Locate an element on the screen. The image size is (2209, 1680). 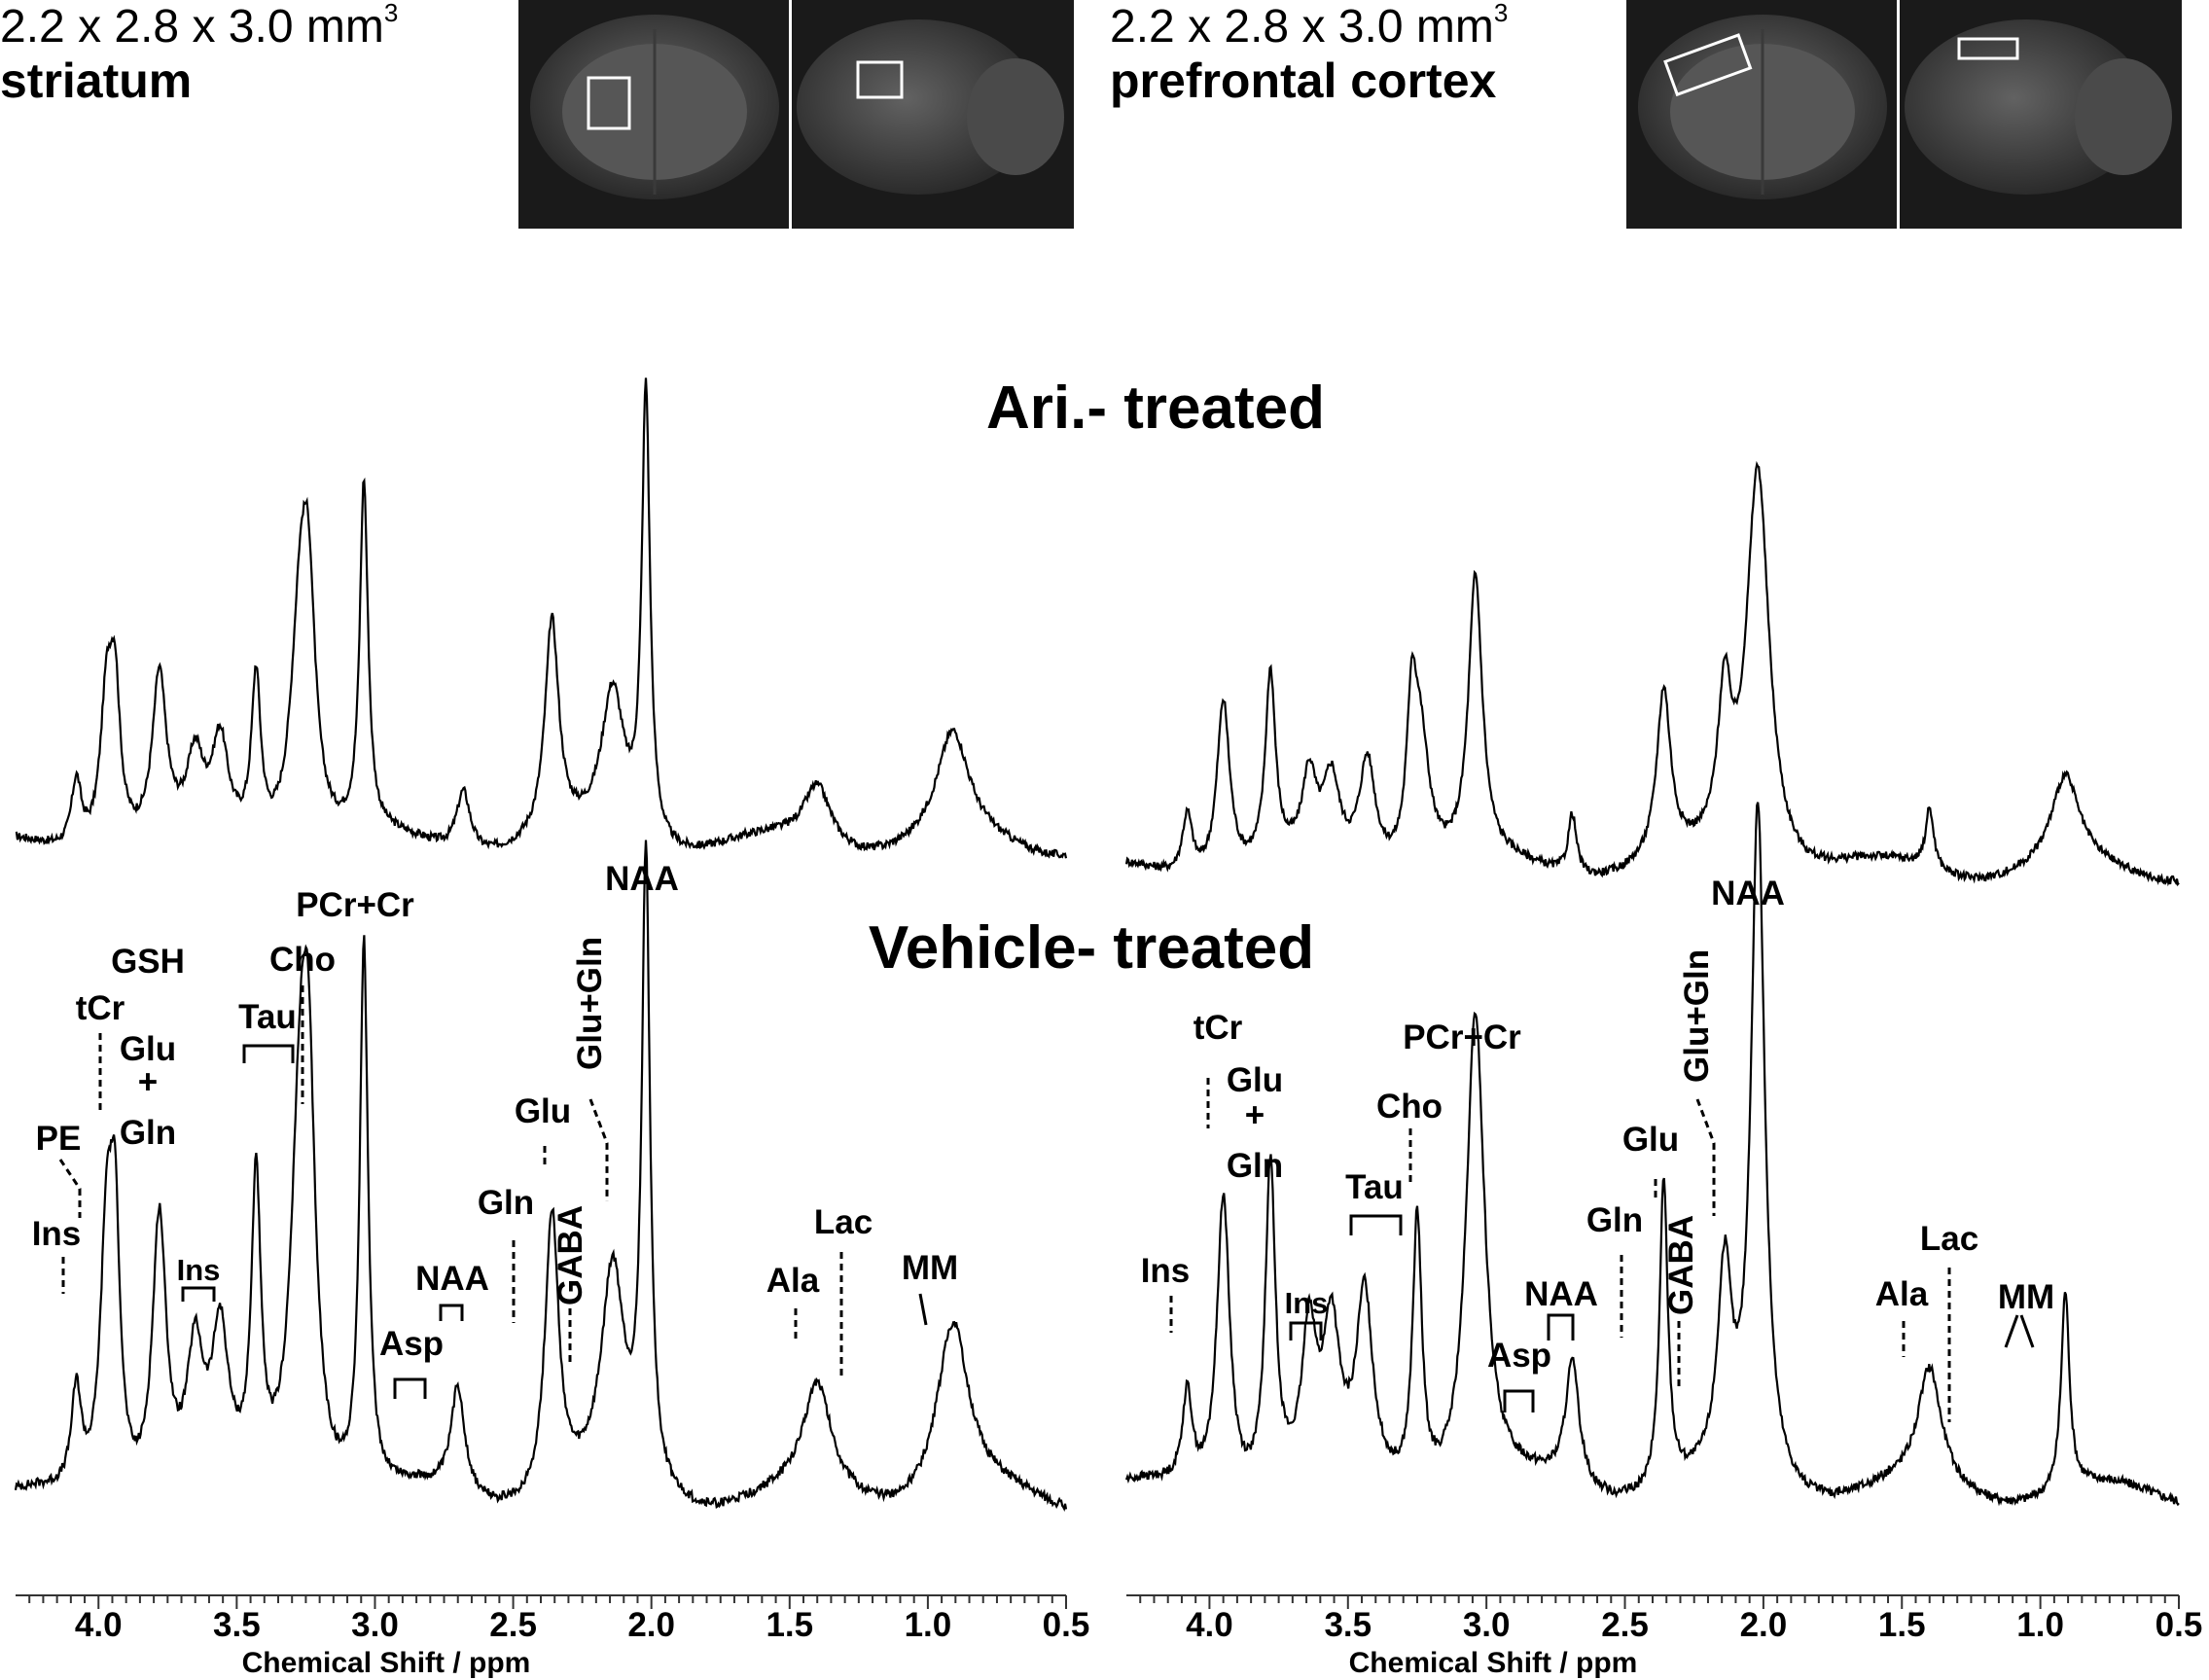
label-asp: Asp is located at coordinates (412, 1344).